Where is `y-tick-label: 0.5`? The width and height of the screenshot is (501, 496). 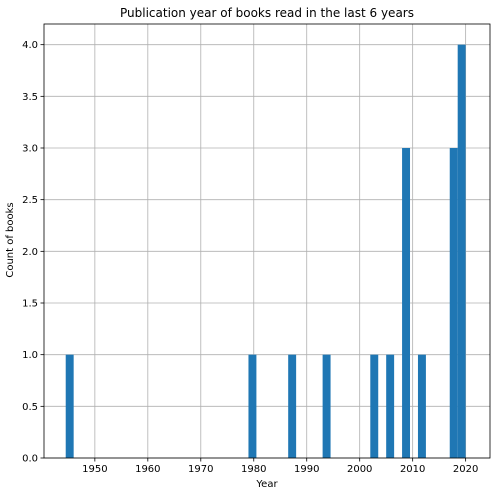 y-tick-label: 0.5 is located at coordinates (30, 407).